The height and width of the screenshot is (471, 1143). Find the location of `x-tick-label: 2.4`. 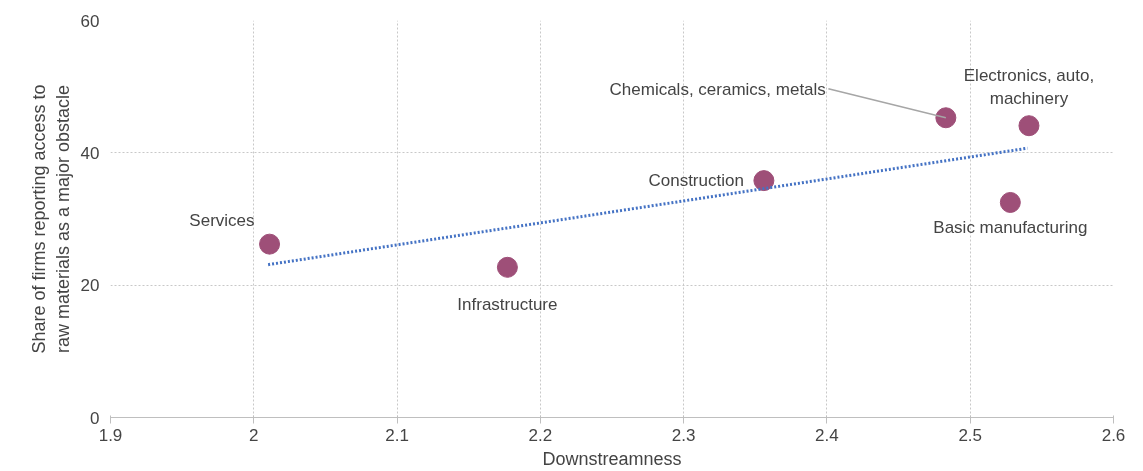

x-tick-label: 2.4 is located at coordinates (827, 435).